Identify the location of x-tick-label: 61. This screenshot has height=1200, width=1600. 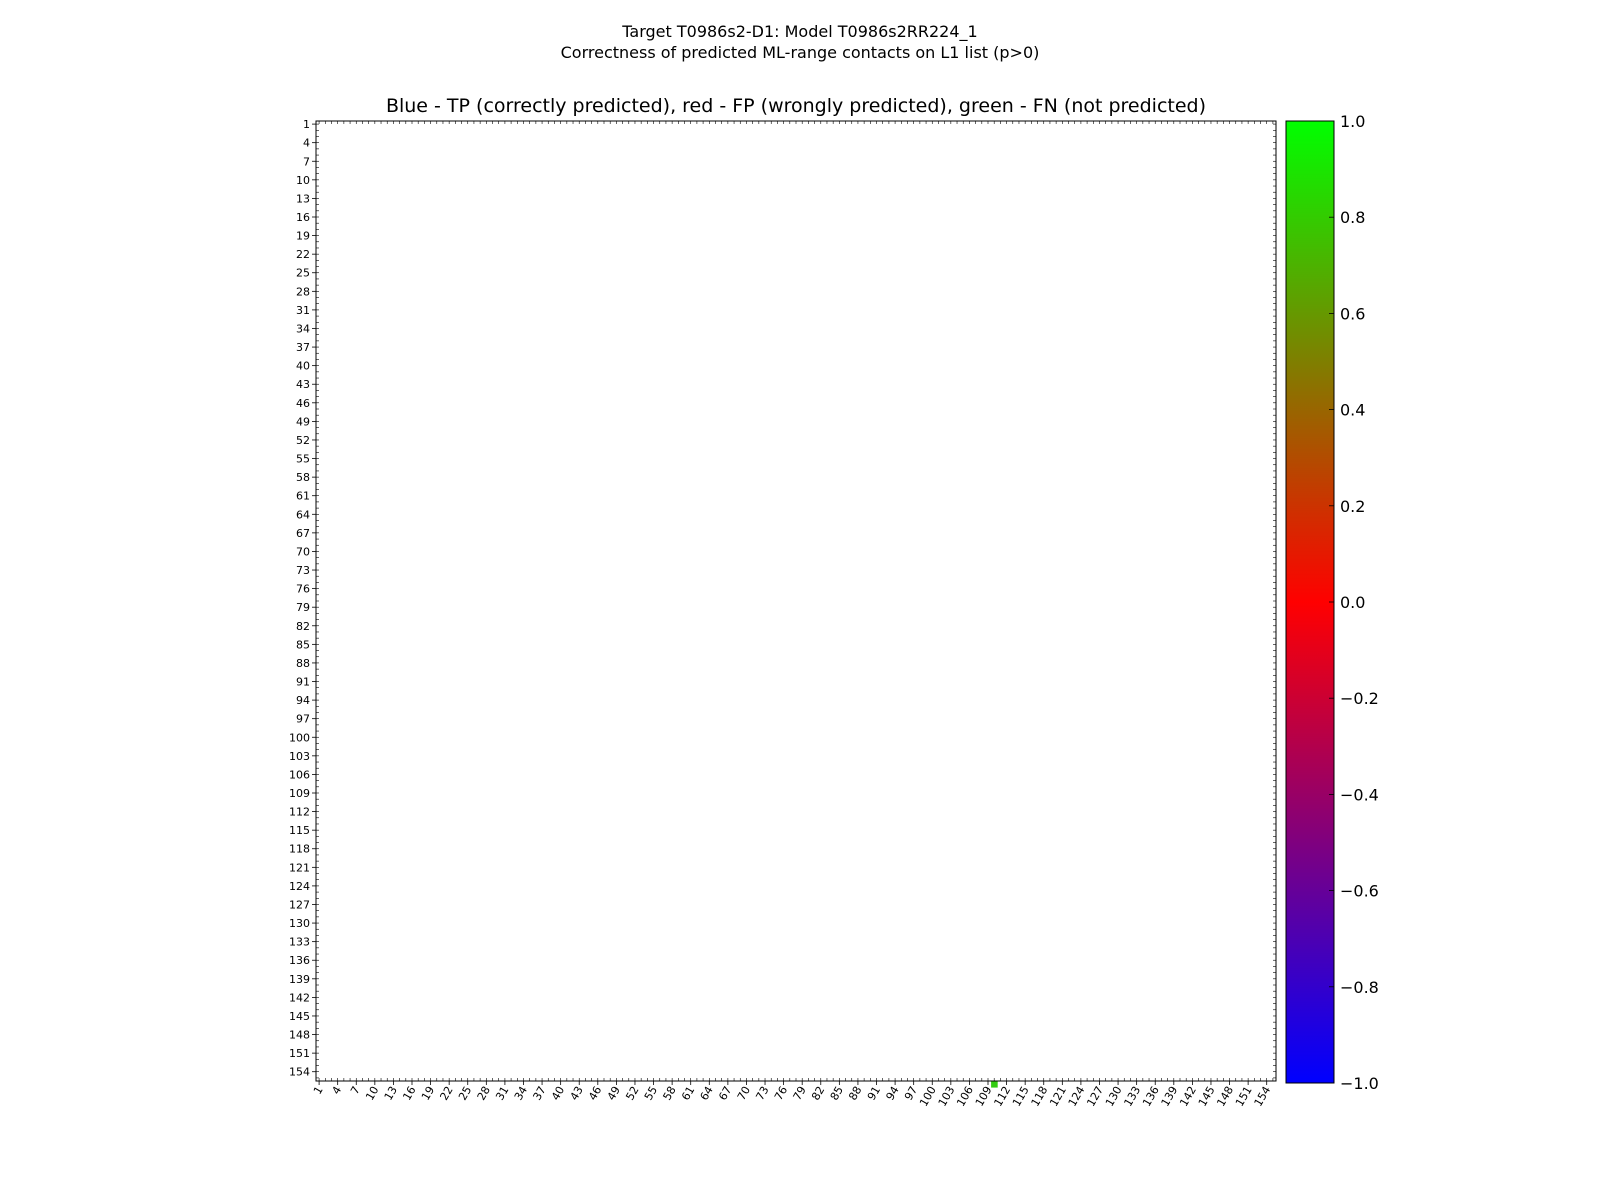
(688, 1093).